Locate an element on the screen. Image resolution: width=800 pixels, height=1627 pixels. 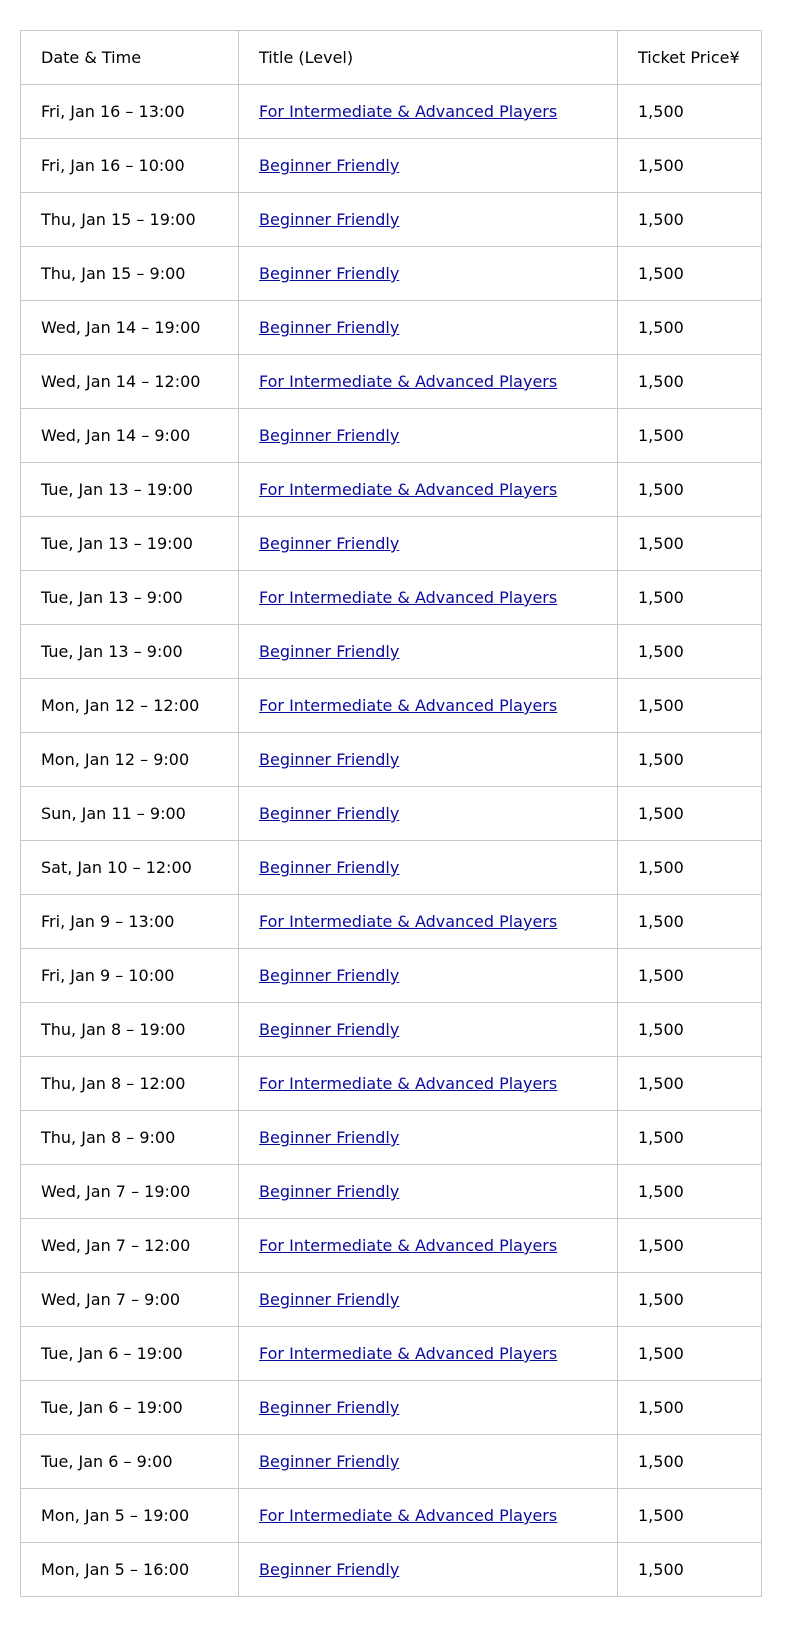
header-date-time: Date & Time is located at coordinates (129, 57).